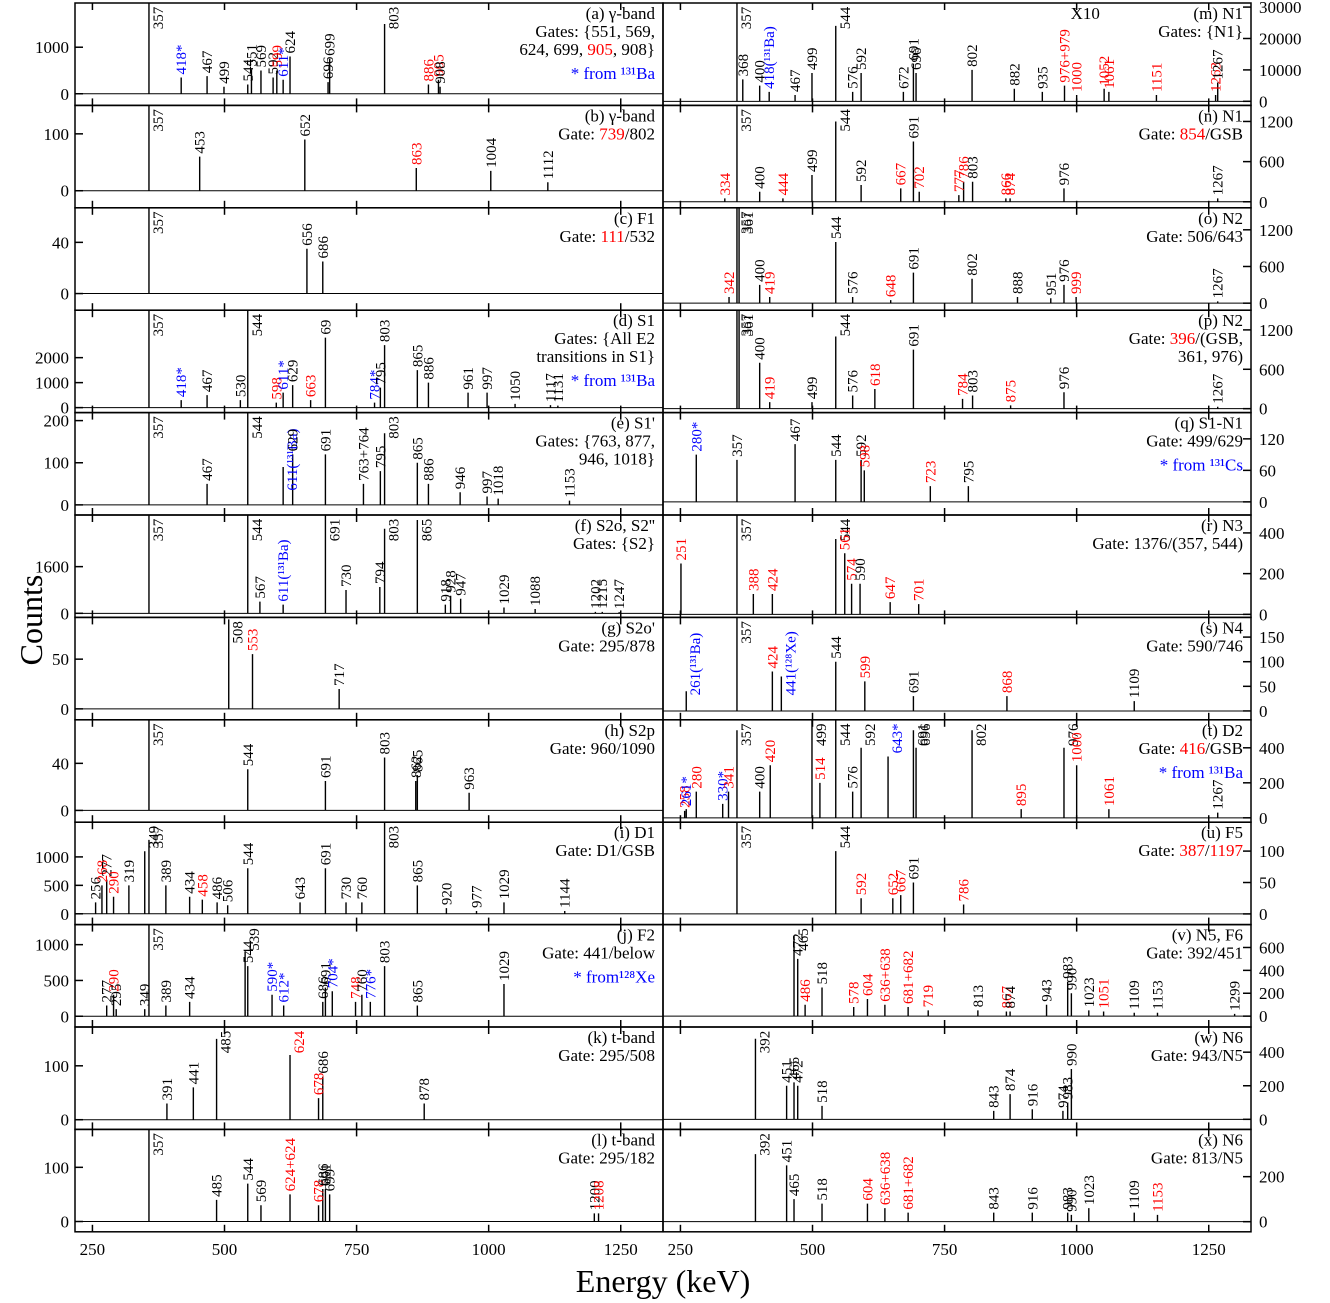 This screenshot has height=1303, width=1330. What do you see at coordinates (620, 594) in the screenshot?
I see `peak-label: 1247` at bounding box center [620, 594].